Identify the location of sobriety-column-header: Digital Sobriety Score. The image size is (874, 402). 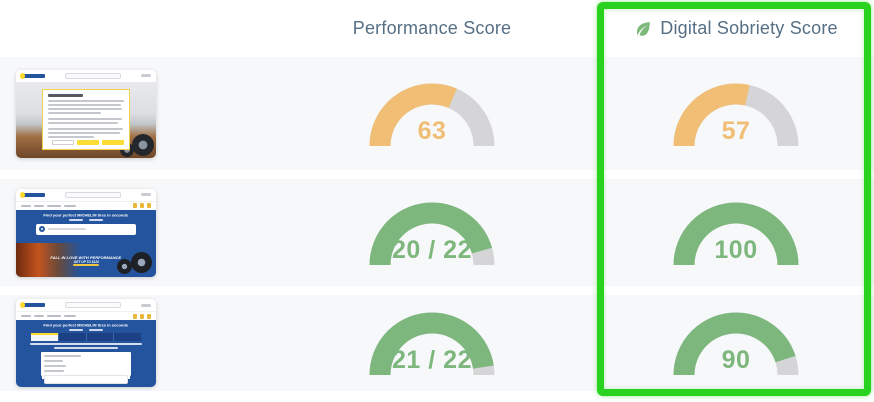
(736, 28).